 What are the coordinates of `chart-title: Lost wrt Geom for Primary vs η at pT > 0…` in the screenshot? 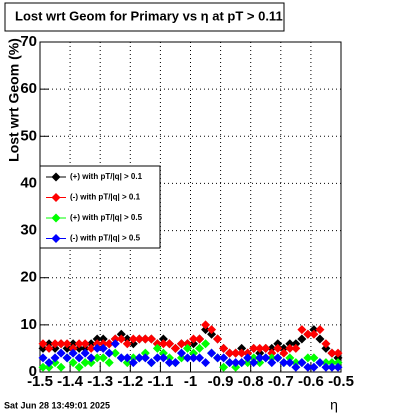 It's located at (149, 15).